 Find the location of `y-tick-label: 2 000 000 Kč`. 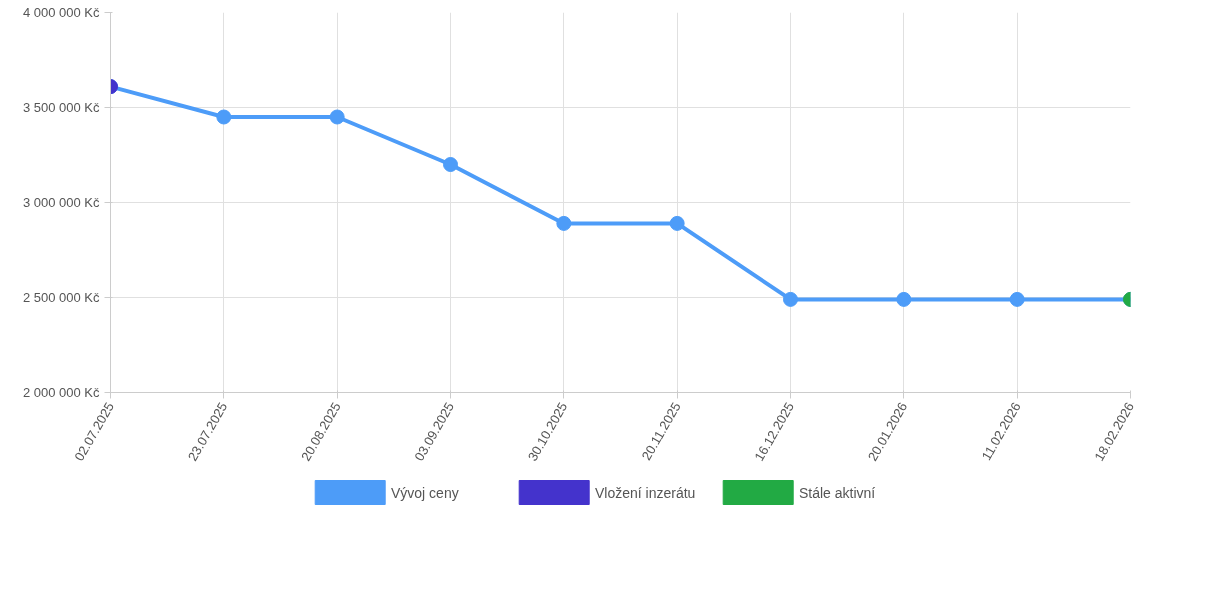

y-tick-label: 2 000 000 Kč is located at coordinates (61, 392).